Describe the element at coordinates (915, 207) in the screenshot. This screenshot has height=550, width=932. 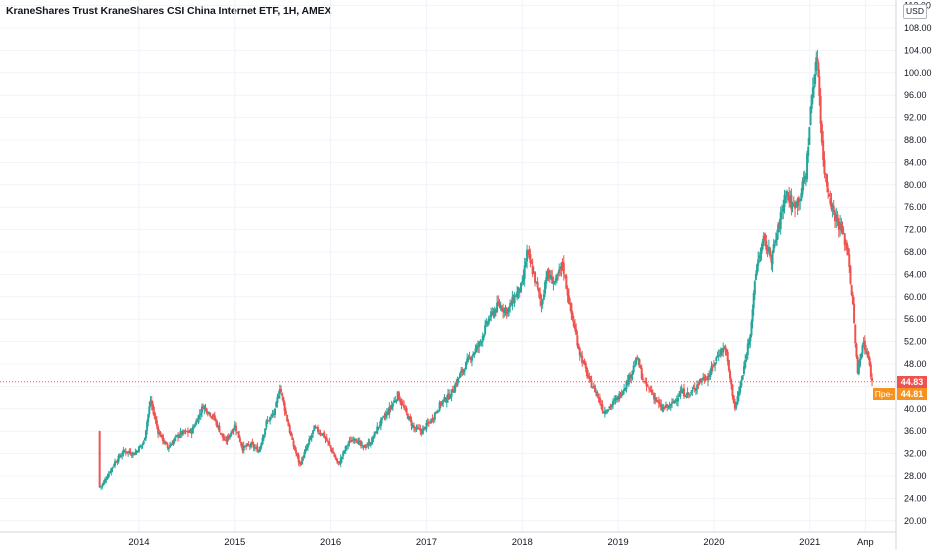
I see `y-tick-label: 76.00` at that location.